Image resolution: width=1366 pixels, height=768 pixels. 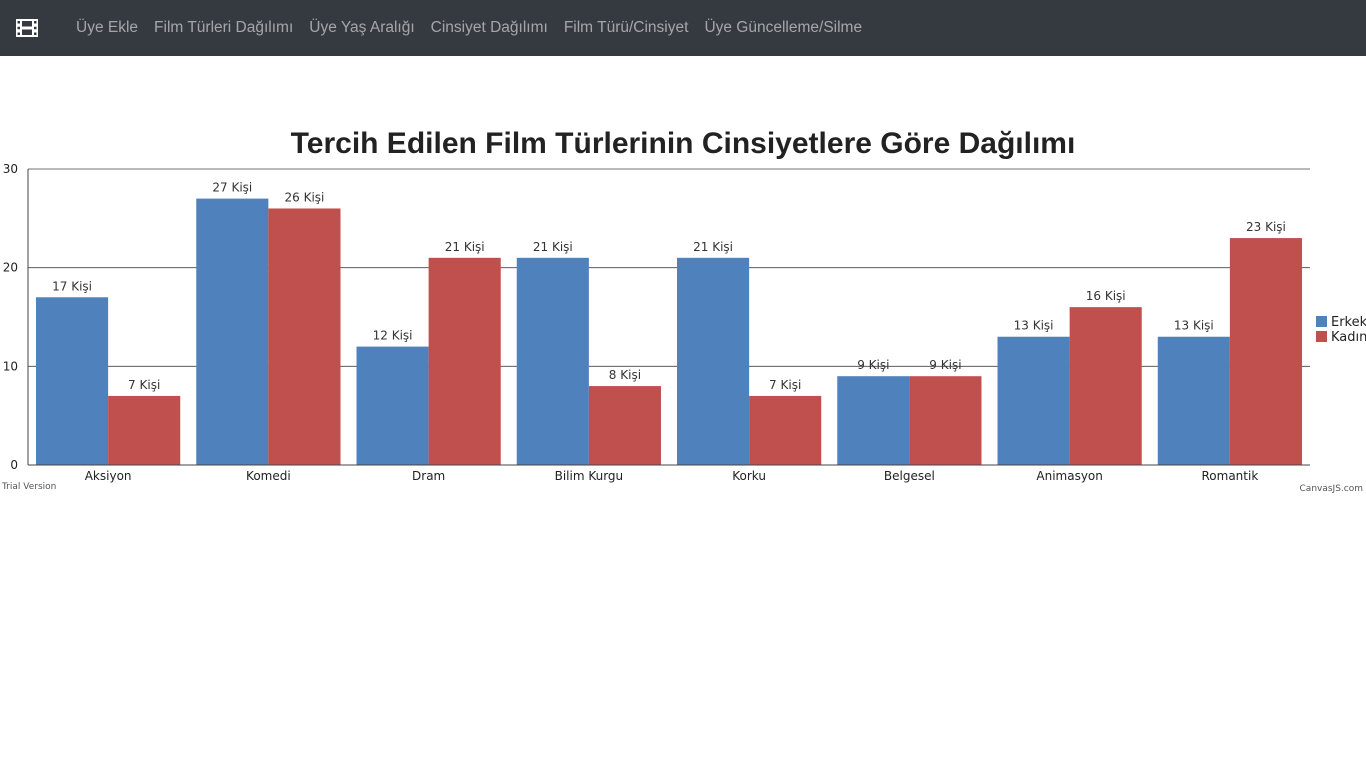 What do you see at coordinates (909, 476) in the screenshot?
I see `x-tick-label: Belgesel` at bounding box center [909, 476].